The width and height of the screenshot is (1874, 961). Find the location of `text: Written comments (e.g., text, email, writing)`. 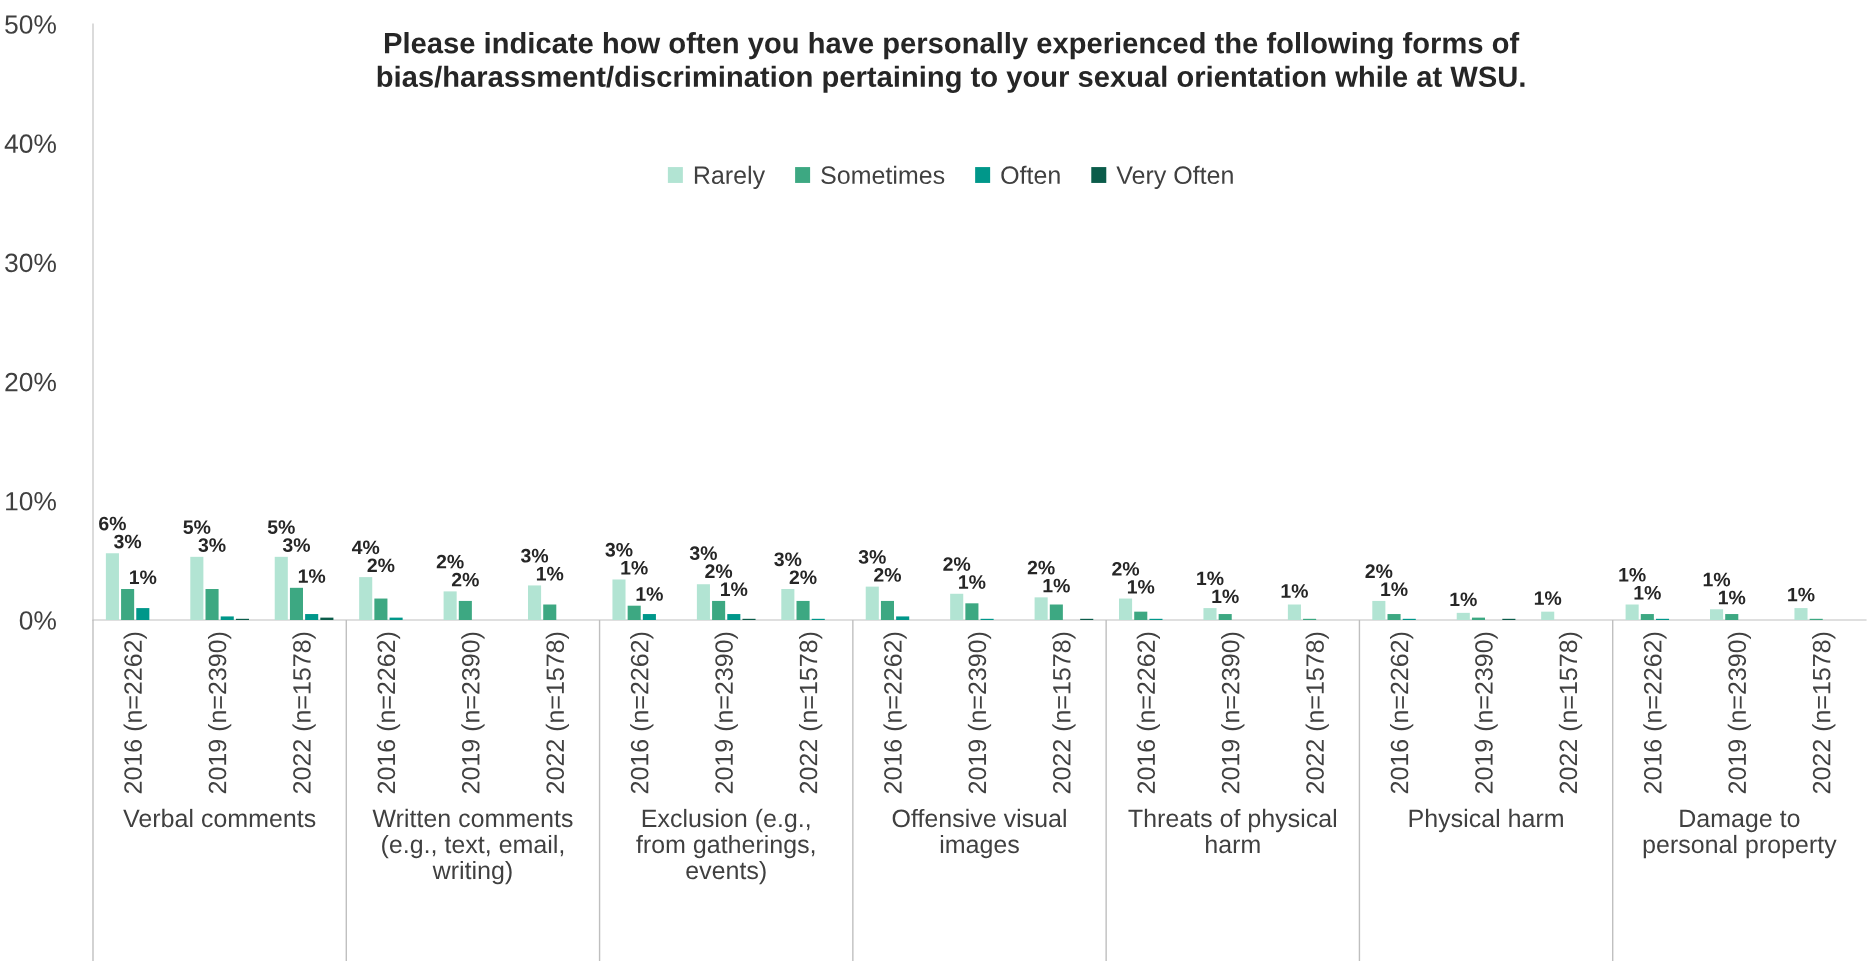

text: Written comments (e.g., text, email, writing) is located at coordinates (472, 846).